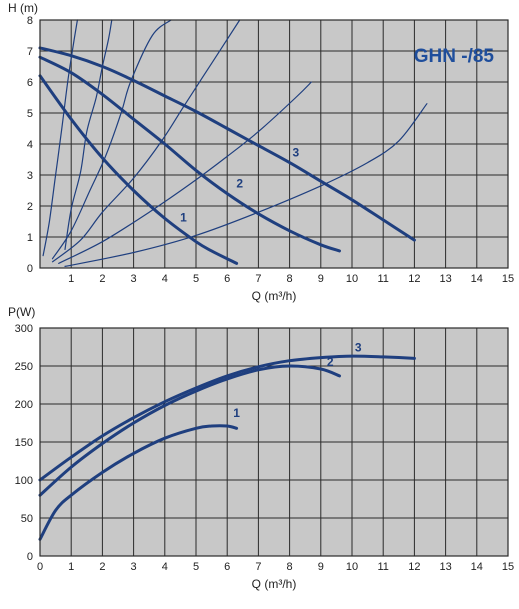 The image size is (519, 609). I want to click on power-y-ticks: 0 50 100 150 200 250 300, so click(24, 443).